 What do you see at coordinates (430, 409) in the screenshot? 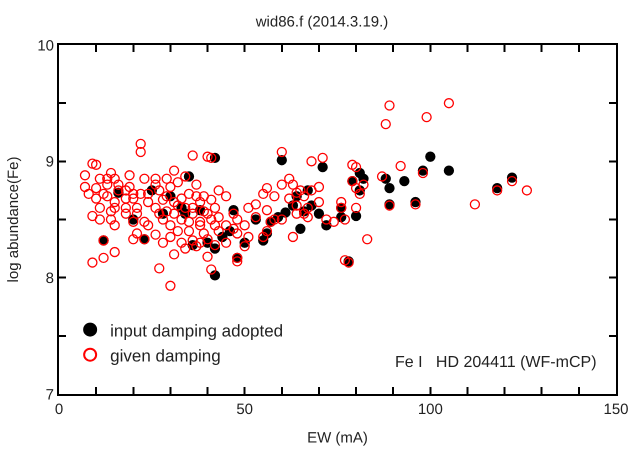
I see `x-tick-label: 100` at bounding box center [430, 409].